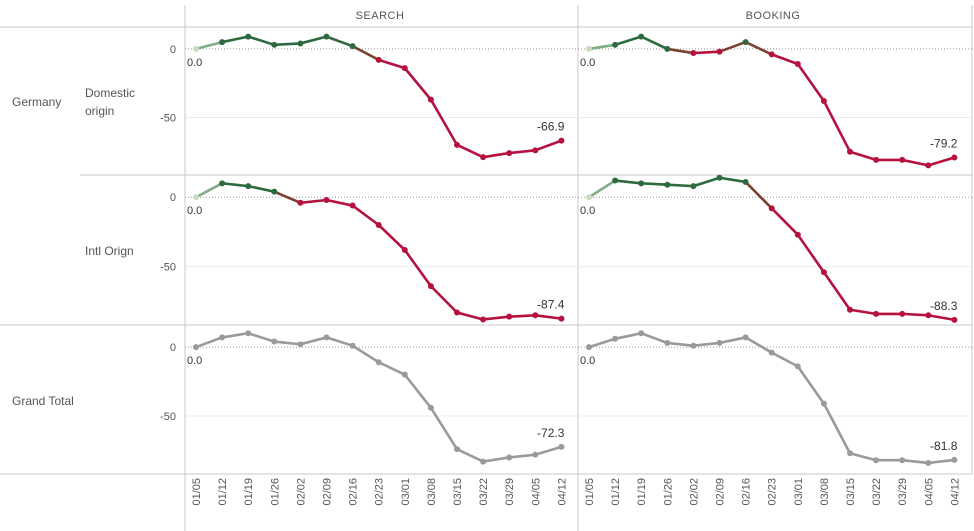 The height and width of the screenshot is (531, 974). What do you see at coordinates (43, 401) in the screenshot?
I see `row-group-grand-total: Grand Total` at bounding box center [43, 401].